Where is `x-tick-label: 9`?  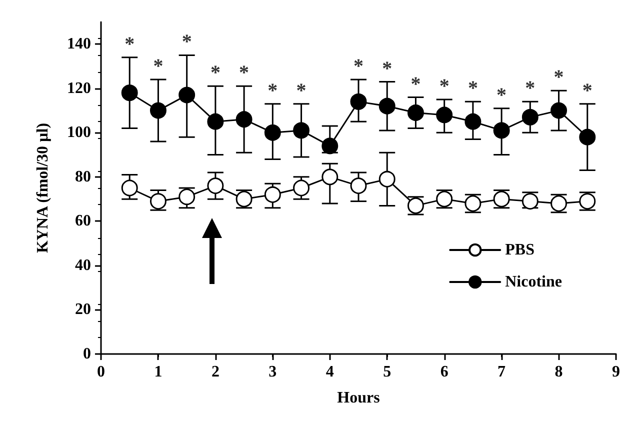
x-tick-label: 9 is located at coordinates (616, 372).